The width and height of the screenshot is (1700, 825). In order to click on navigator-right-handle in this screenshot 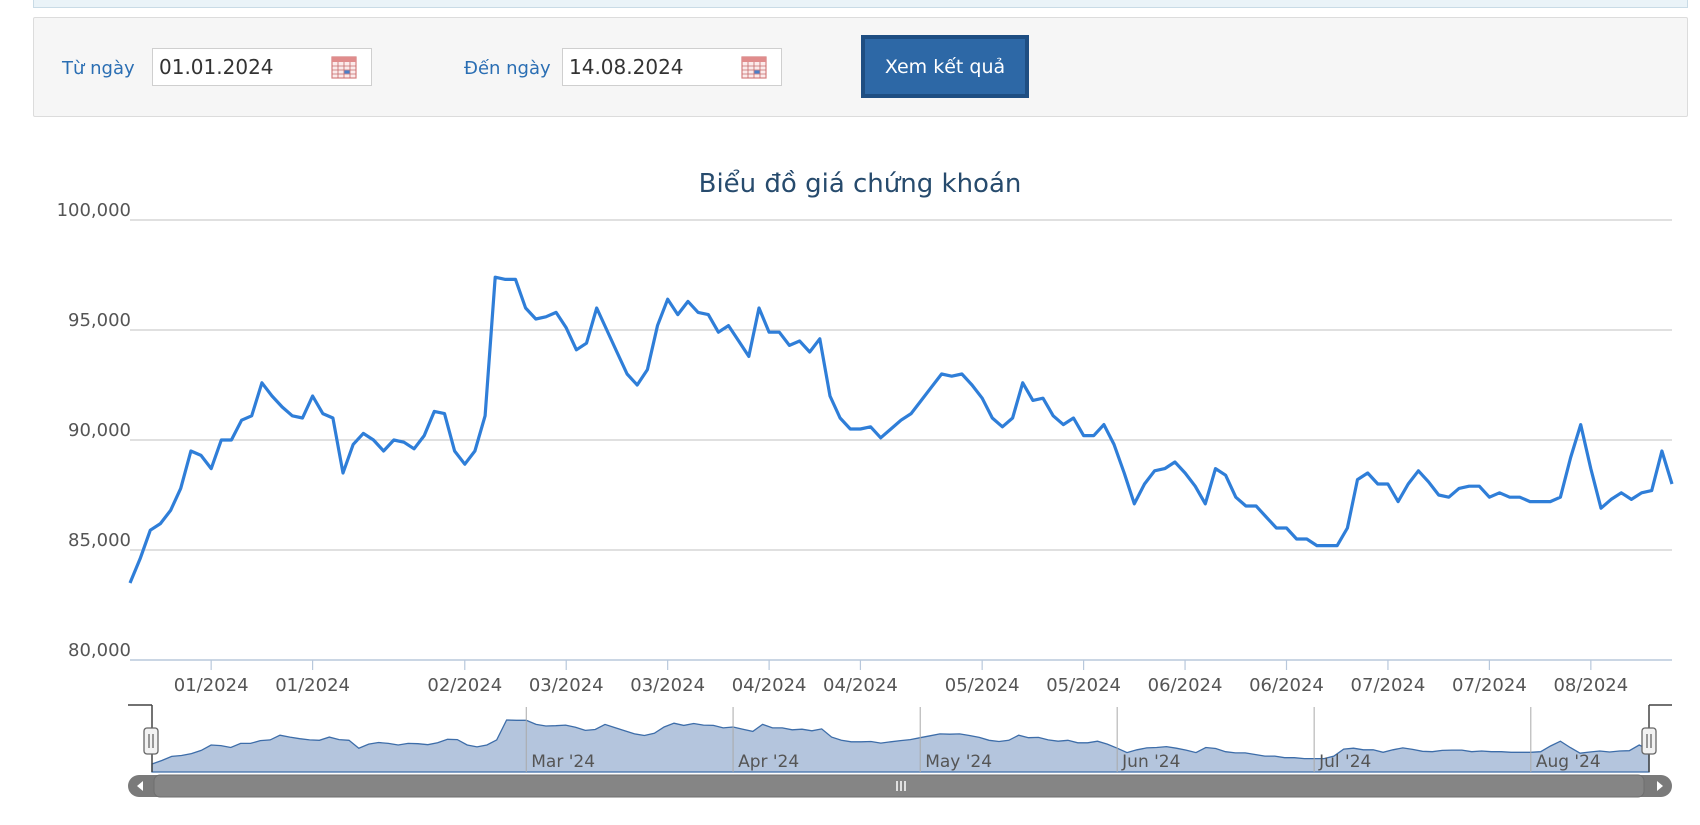, I will do `click(1656, 738)`.